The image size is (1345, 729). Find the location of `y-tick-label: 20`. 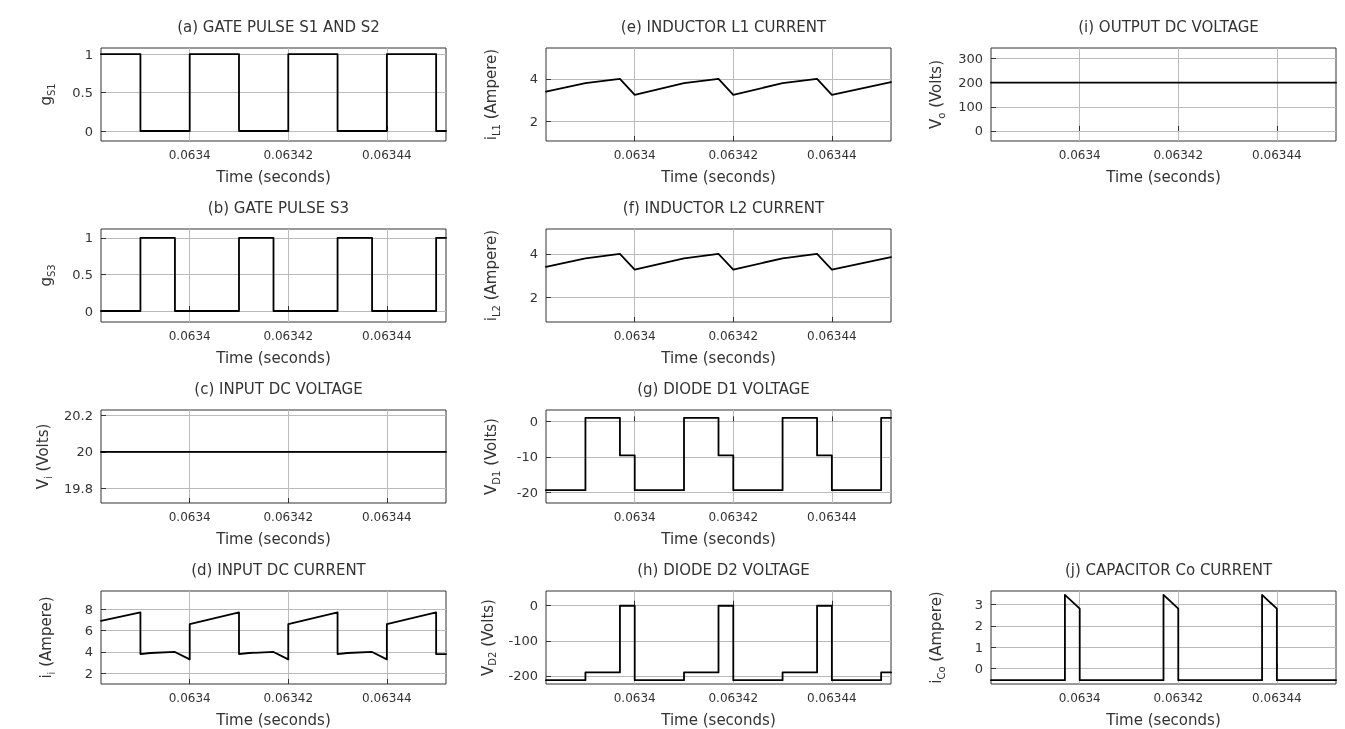

y-tick-label: 20 is located at coordinates (84, 452).